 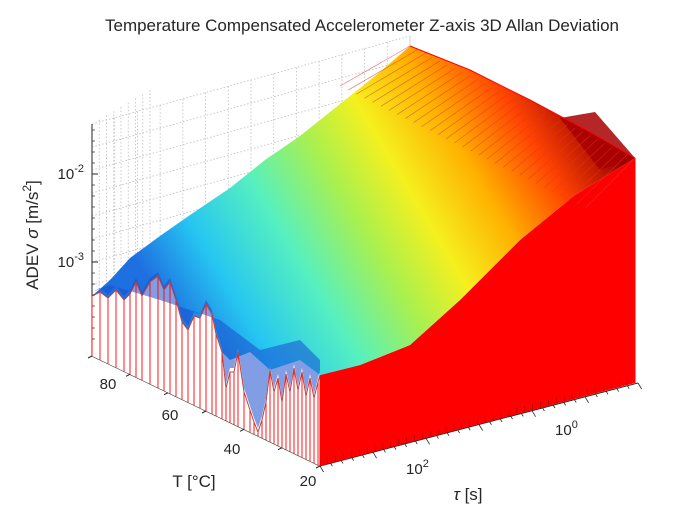 I want to click on tau-axis-ticks: 10⁰ 10², so click(x=480, y=430).